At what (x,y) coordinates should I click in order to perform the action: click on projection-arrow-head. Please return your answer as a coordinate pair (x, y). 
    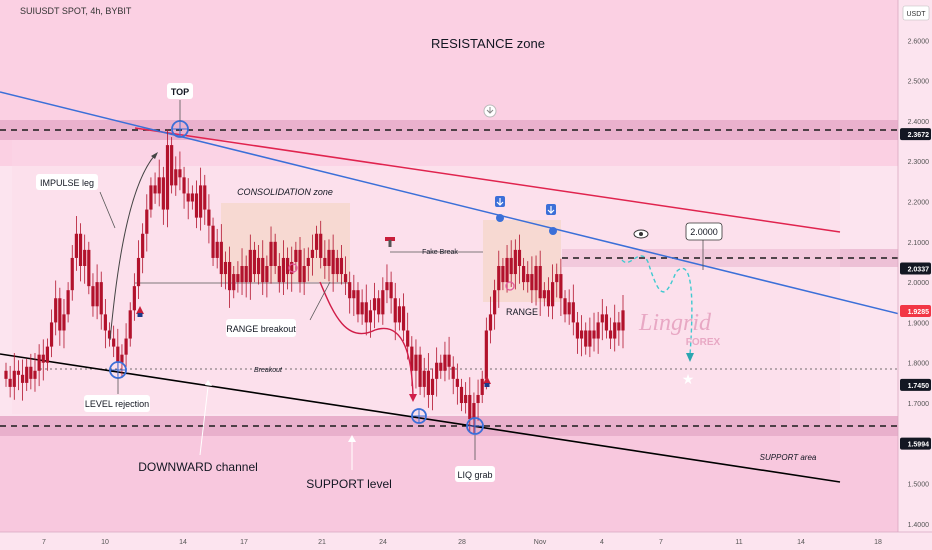
    Looking at the image, I should click on (690, 357).